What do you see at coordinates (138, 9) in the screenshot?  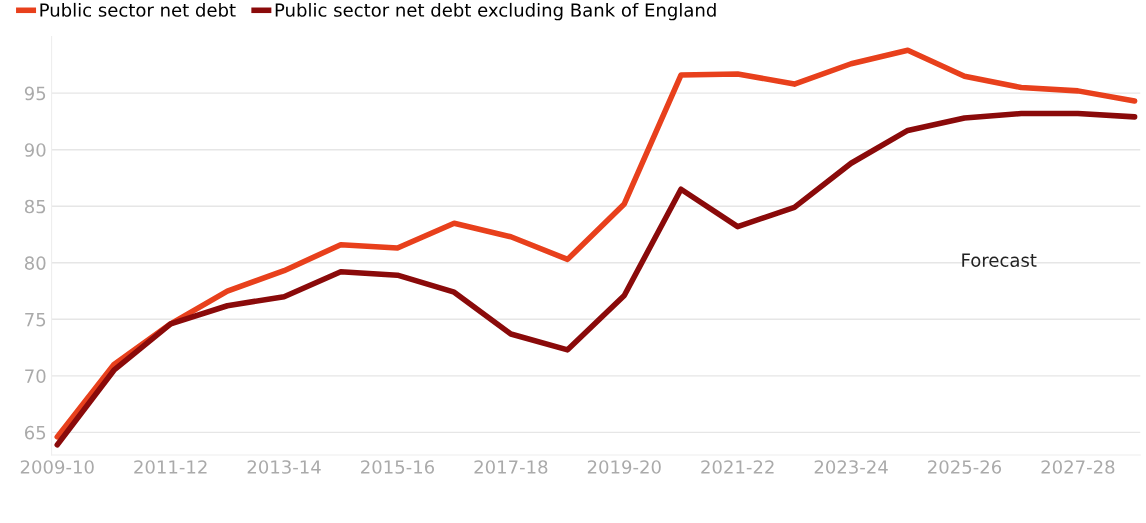 I see `legend-label: Public sector net debt` at bounding box center [138, 9].